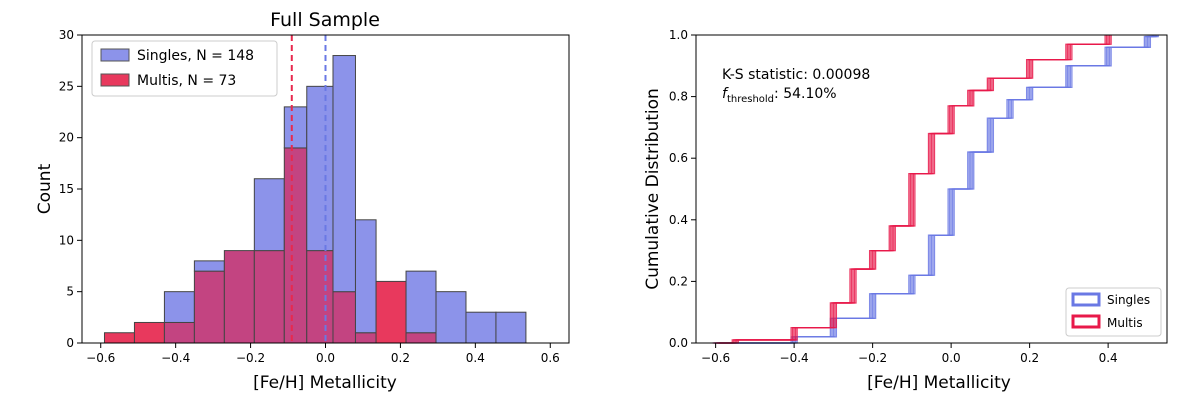 The height and width of the screenshot is (408, 1200). Describe the element at coordinates (909, 354) in the screenshot. I see `cdf-x-ticks: −0.6 −0.4 −0.2 0.0 0.2 0.4` at that location.